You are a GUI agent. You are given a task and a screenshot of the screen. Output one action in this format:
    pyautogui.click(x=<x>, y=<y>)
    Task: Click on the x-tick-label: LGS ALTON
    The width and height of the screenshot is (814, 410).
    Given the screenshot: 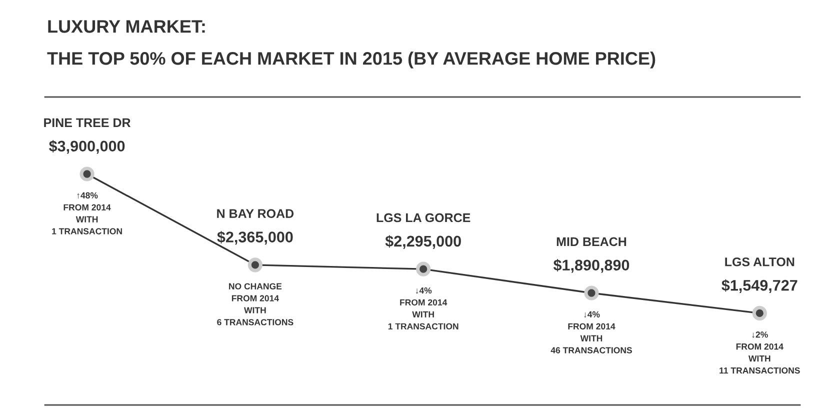 What is the action you would take?
    pyautogui.click(x=759, y=261)
    